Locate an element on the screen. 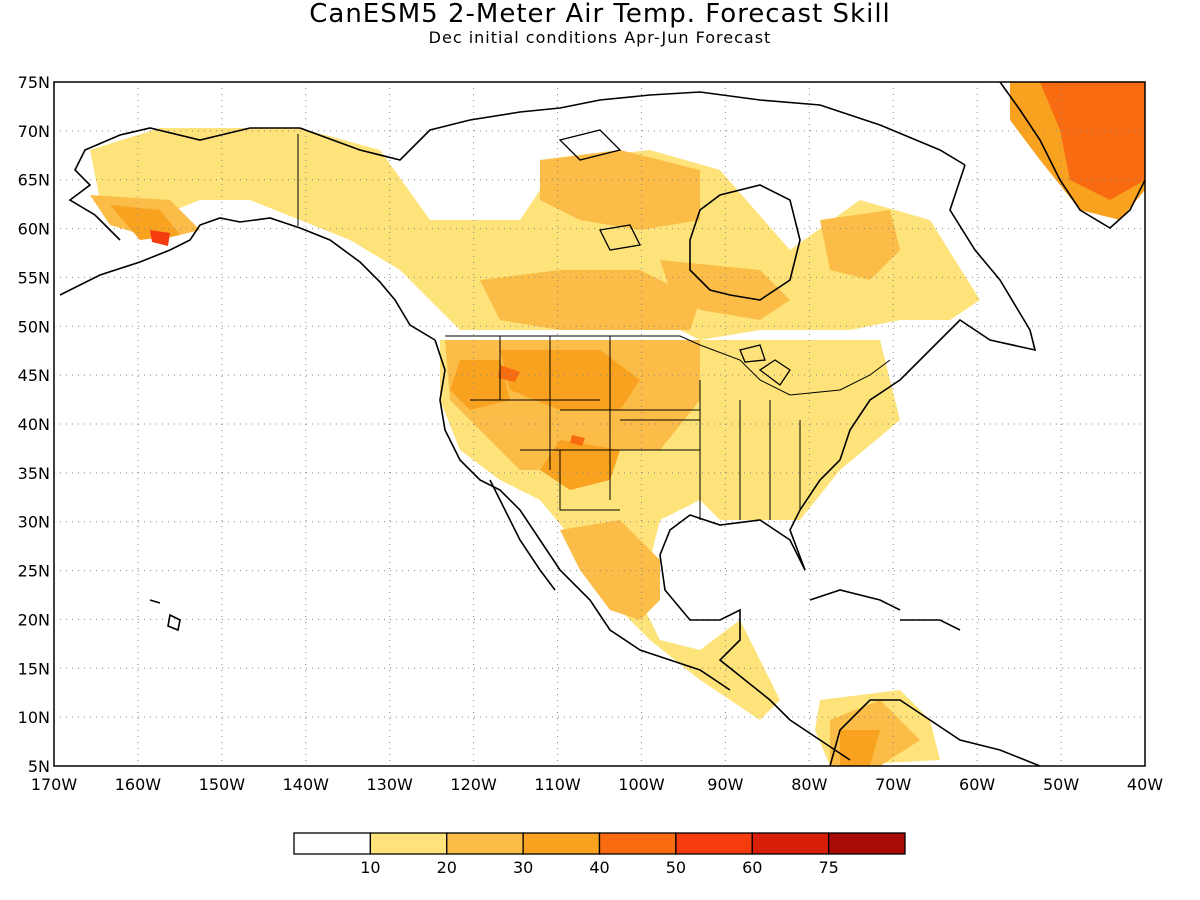 The height and width of the screenshot is (900, 1200). lat-tick-label: 20N is located at coordinates (34, 619).